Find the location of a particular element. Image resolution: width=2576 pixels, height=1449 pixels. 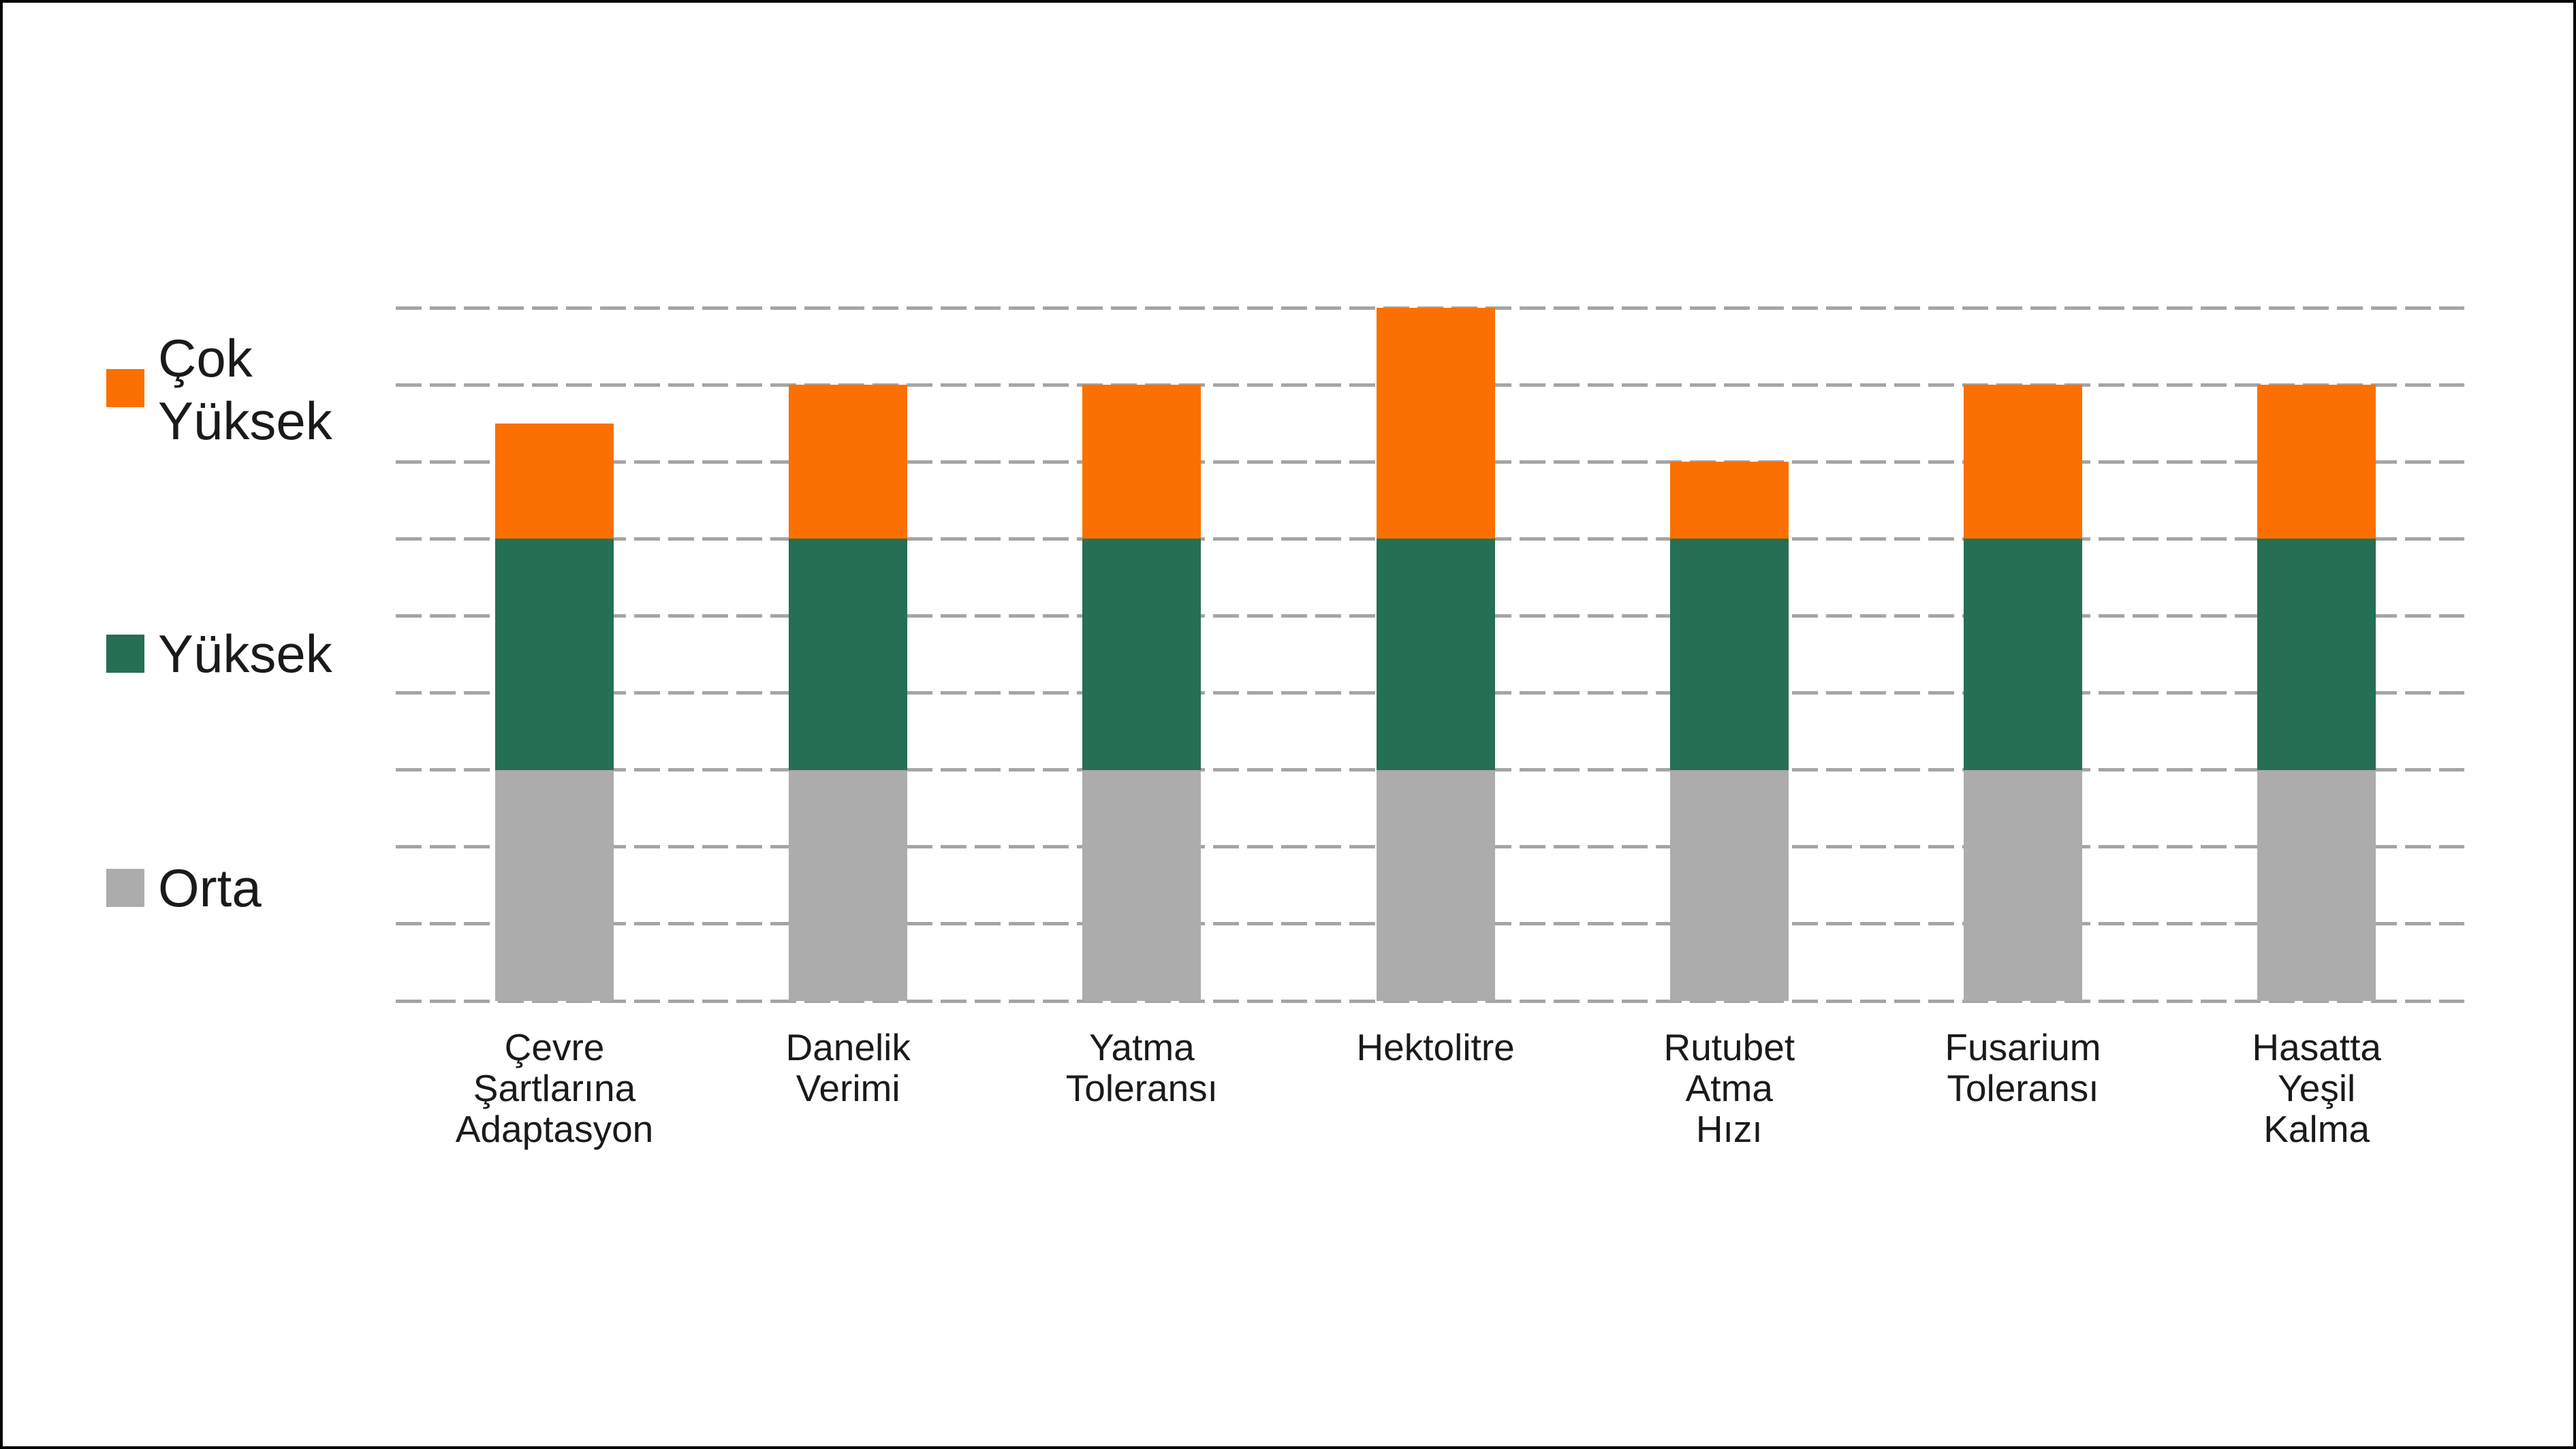

bar-rutubet-atma-hizi is located at coordinates (1729, 732).